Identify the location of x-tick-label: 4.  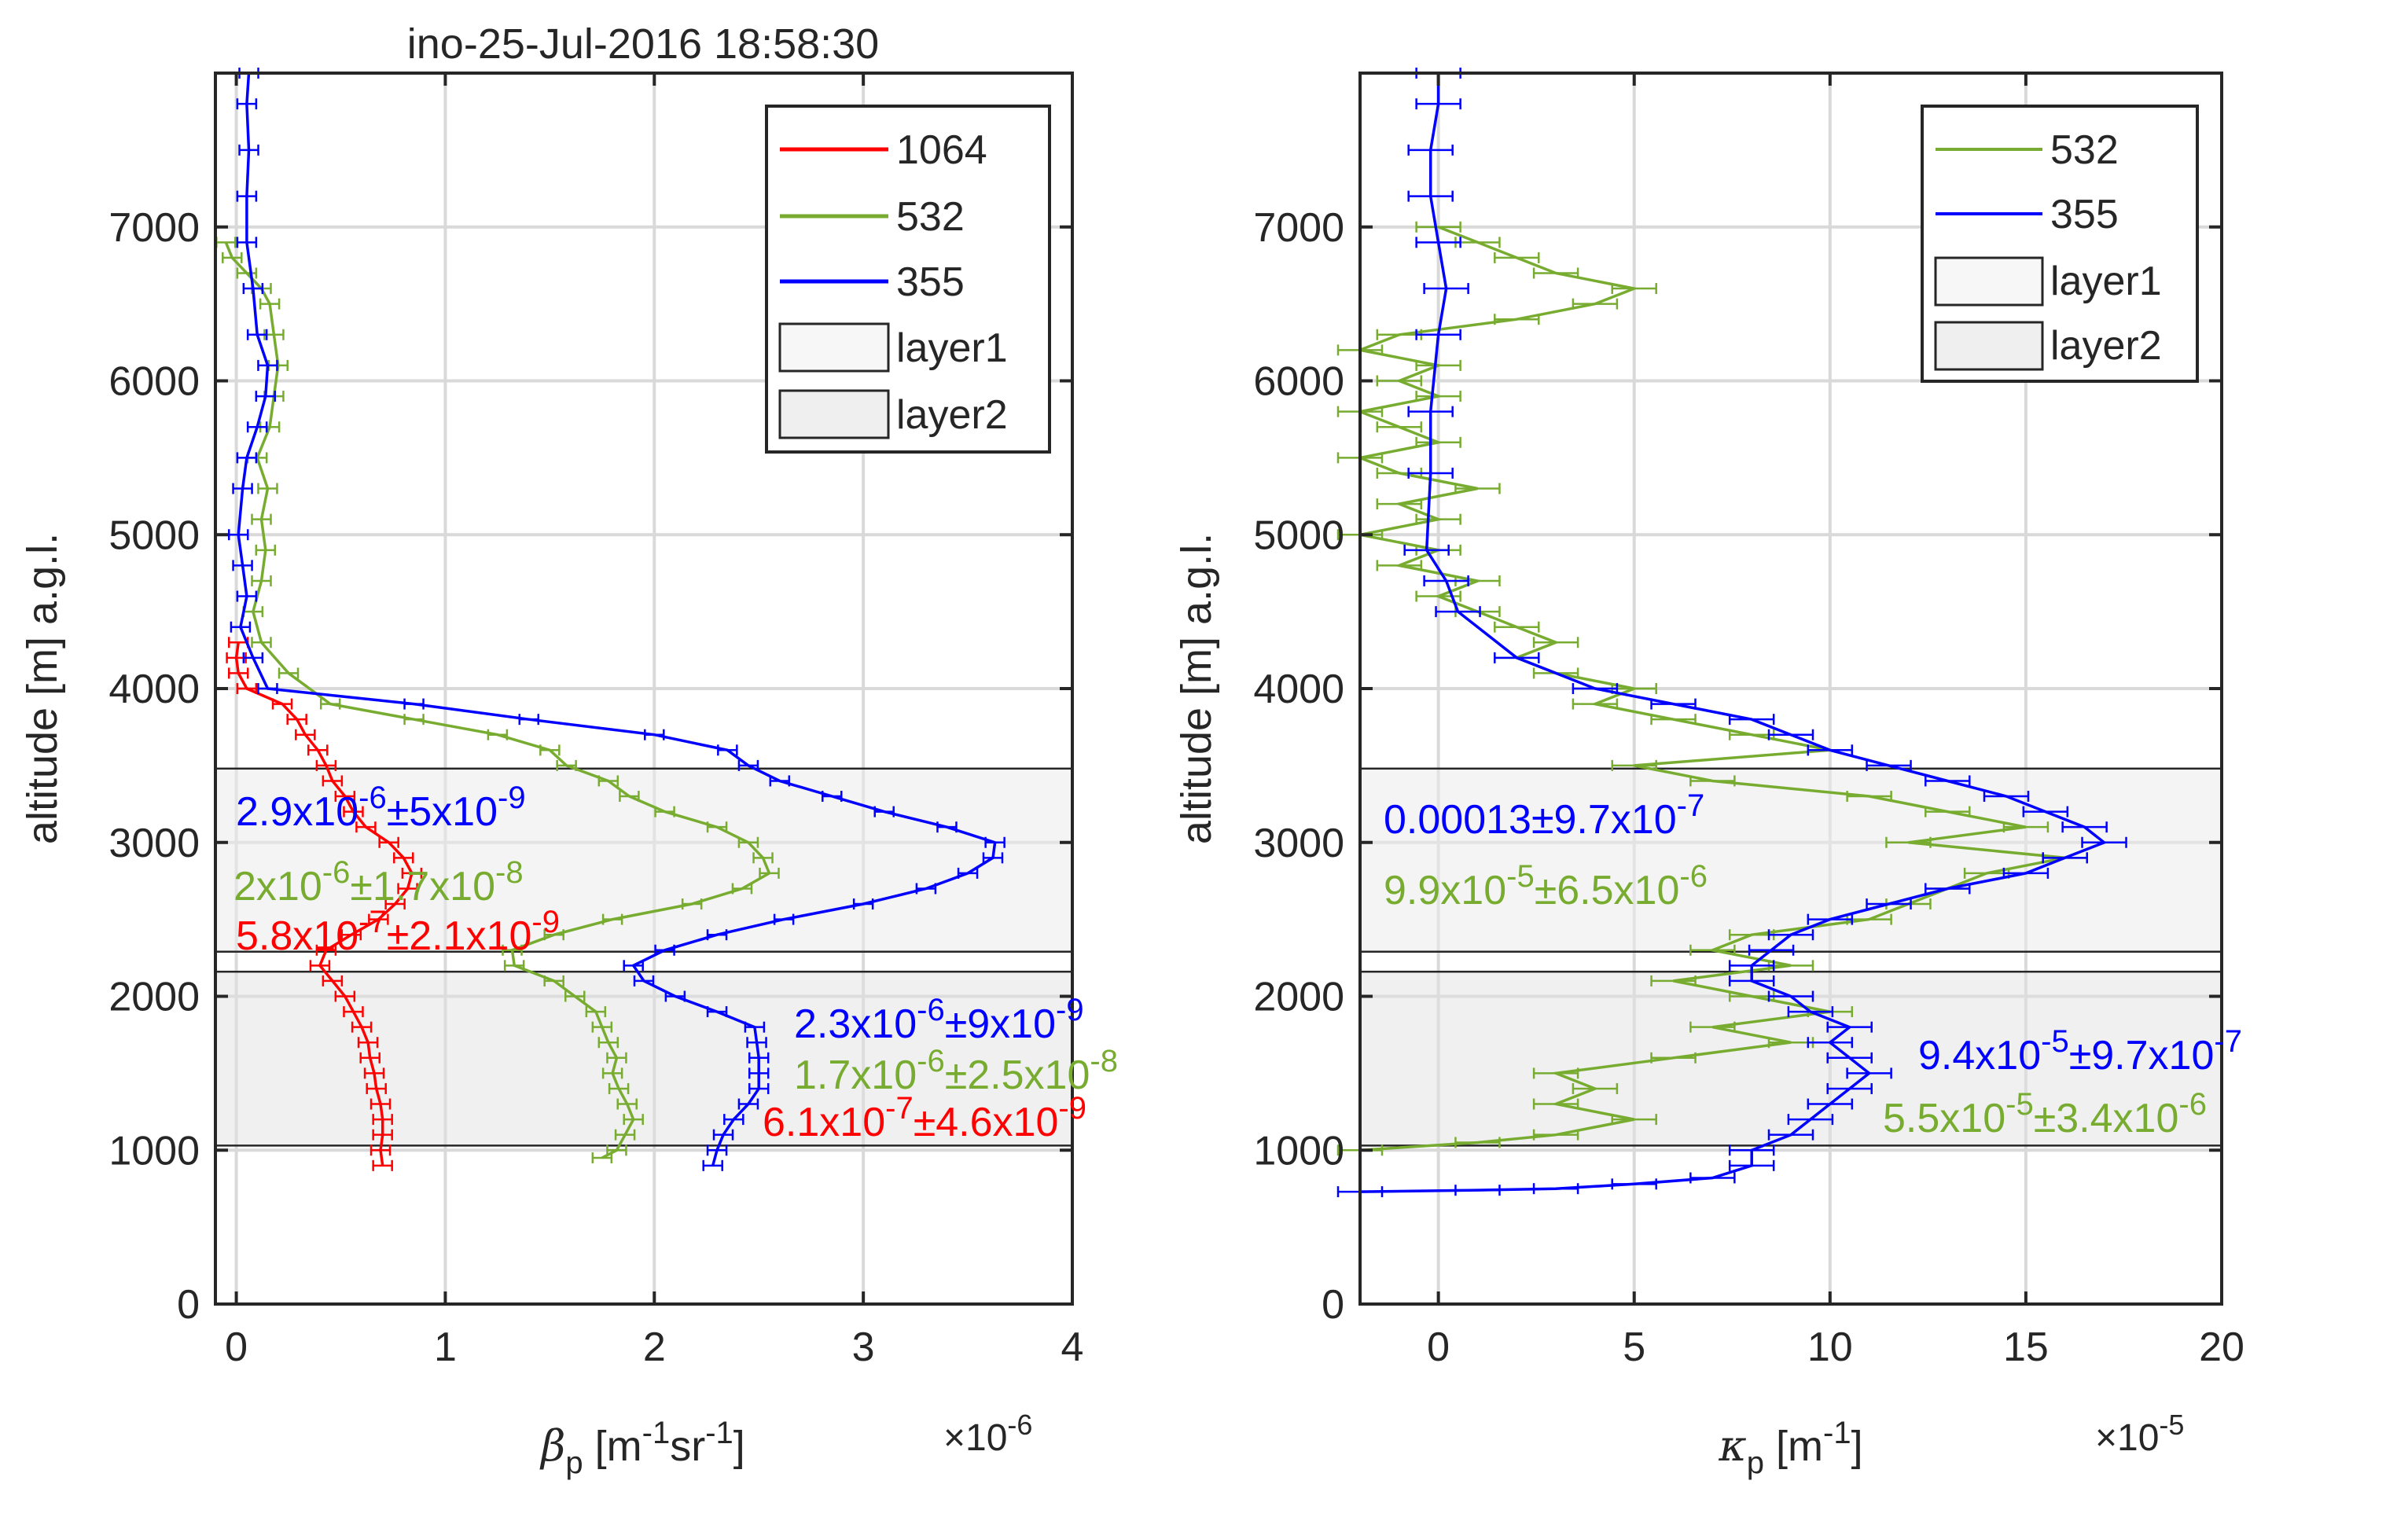
(1073, 1347).